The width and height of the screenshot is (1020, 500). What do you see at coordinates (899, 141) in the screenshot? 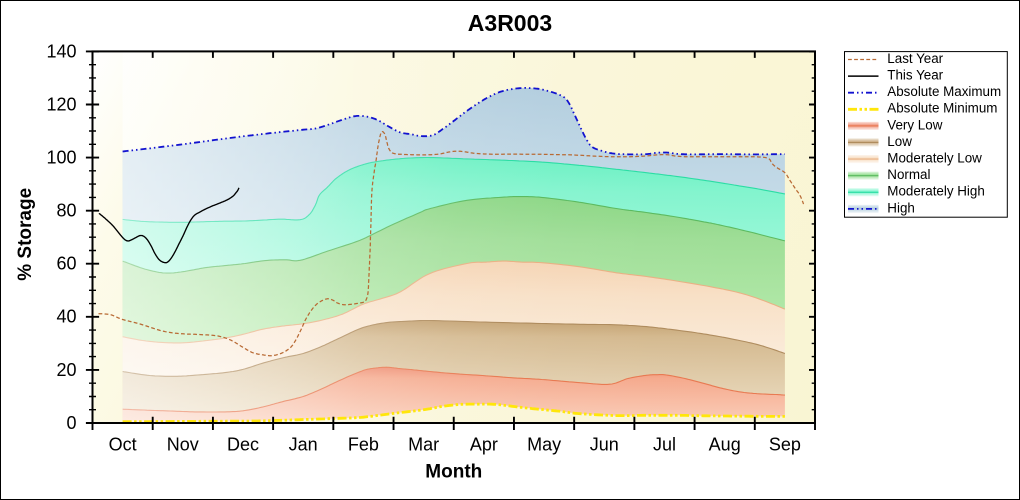
I see `svg-text: Low` at bounding box center [899, 141].